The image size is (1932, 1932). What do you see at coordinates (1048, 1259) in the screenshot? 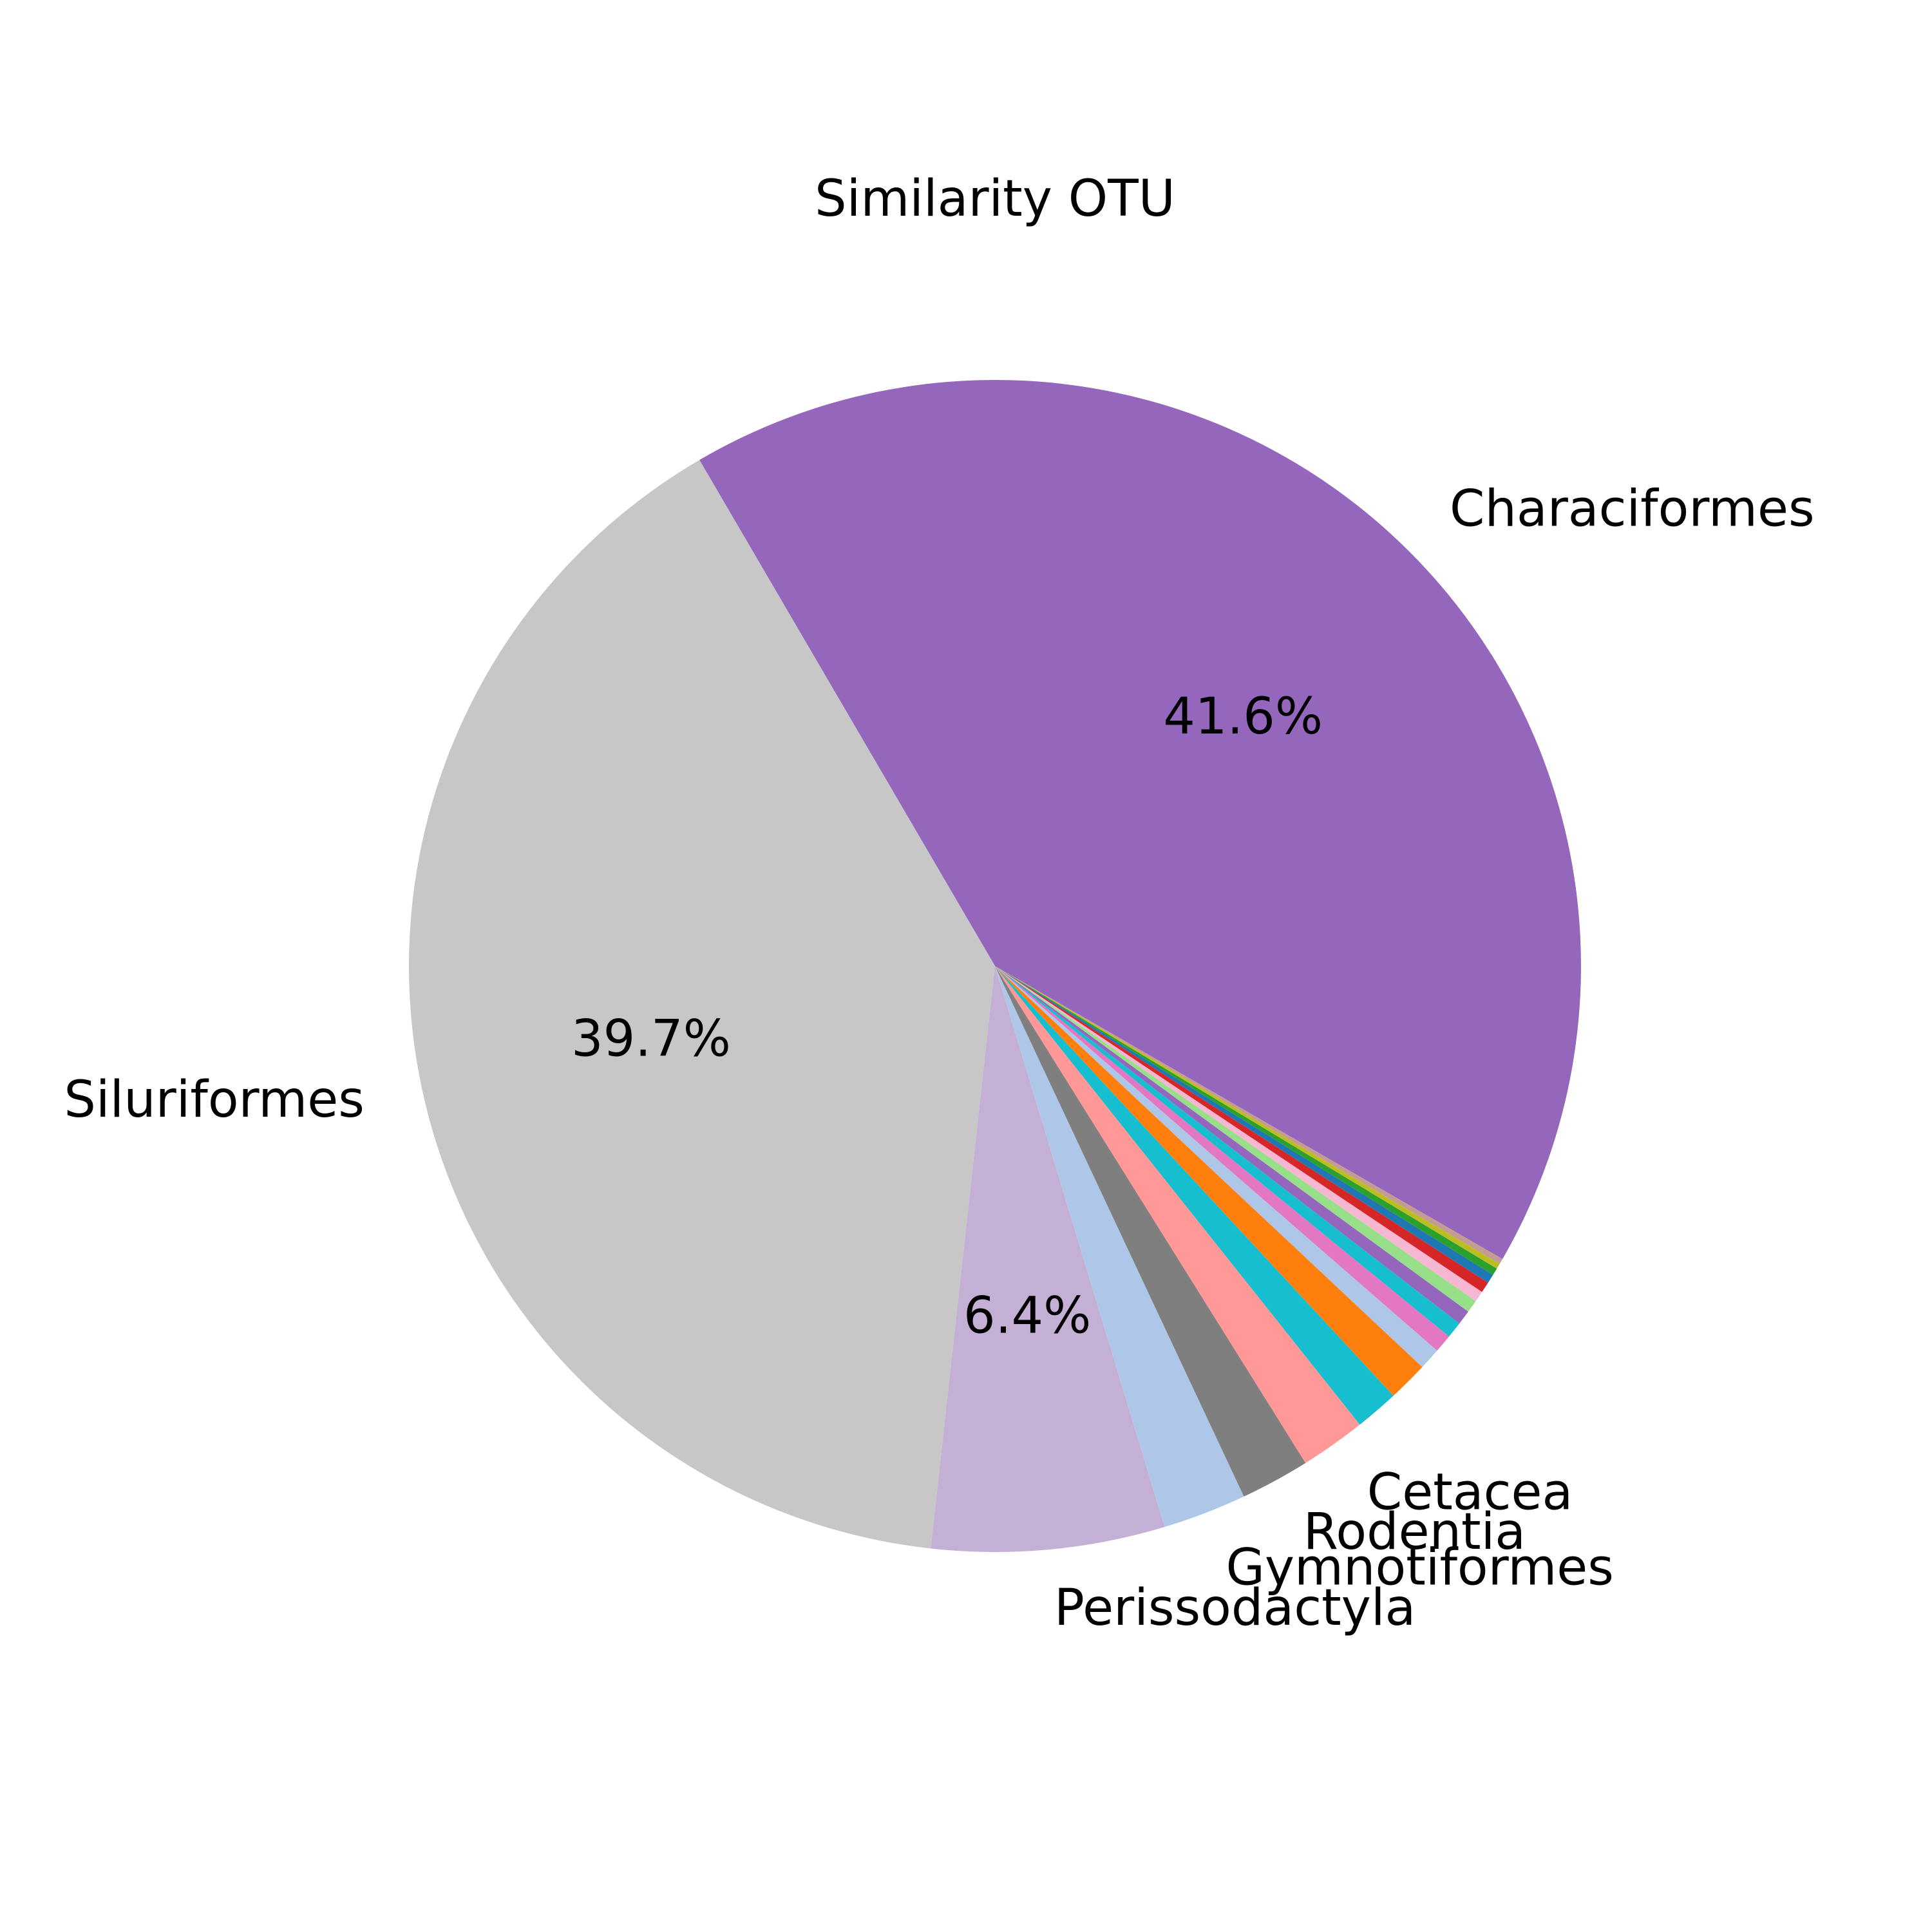
I see `pie-slice-perissodactyla` at bounding box center [1048, 1259].